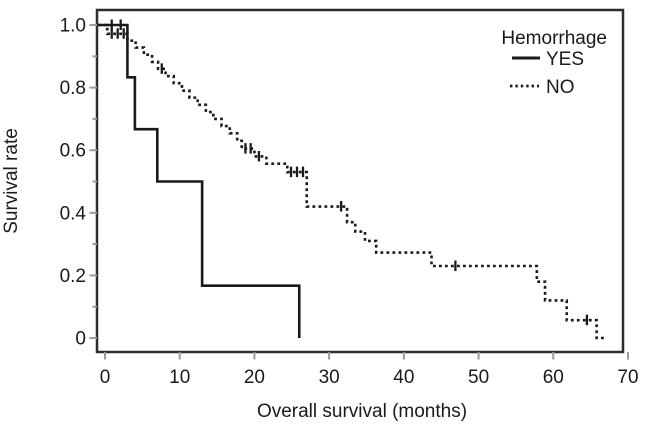 Image resolution: width=646 pixels, height=430 pixels. What do you see at coordinates (11, 181) in the screenshot?
I see `y-axis-title: Survival rate` at bounding box center [11, 181].